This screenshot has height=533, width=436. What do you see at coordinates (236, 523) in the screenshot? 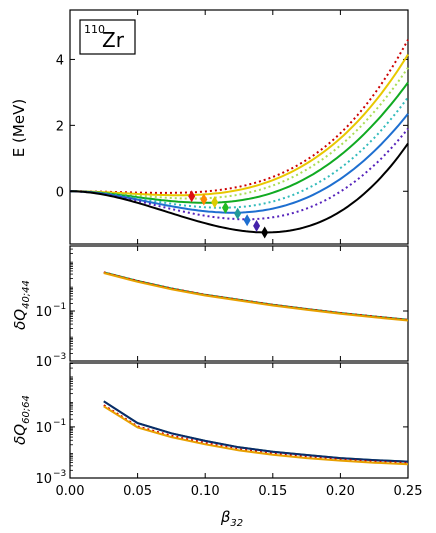
I see `x-axis-subscript: 32` at bounding box center [236, 523].